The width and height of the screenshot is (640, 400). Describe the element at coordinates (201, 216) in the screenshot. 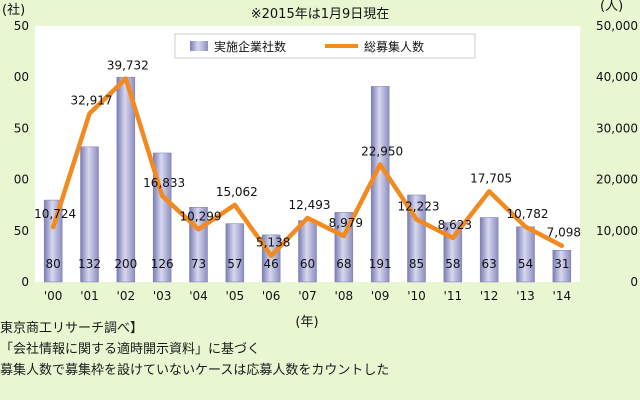

I see `line-value-label: 10,299` at that location.